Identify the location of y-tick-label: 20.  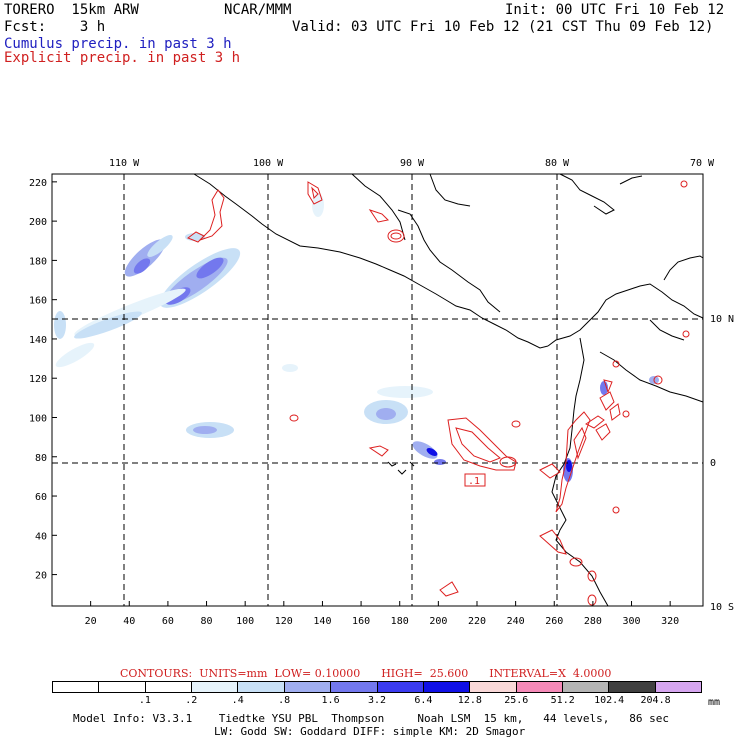
(41, 576).